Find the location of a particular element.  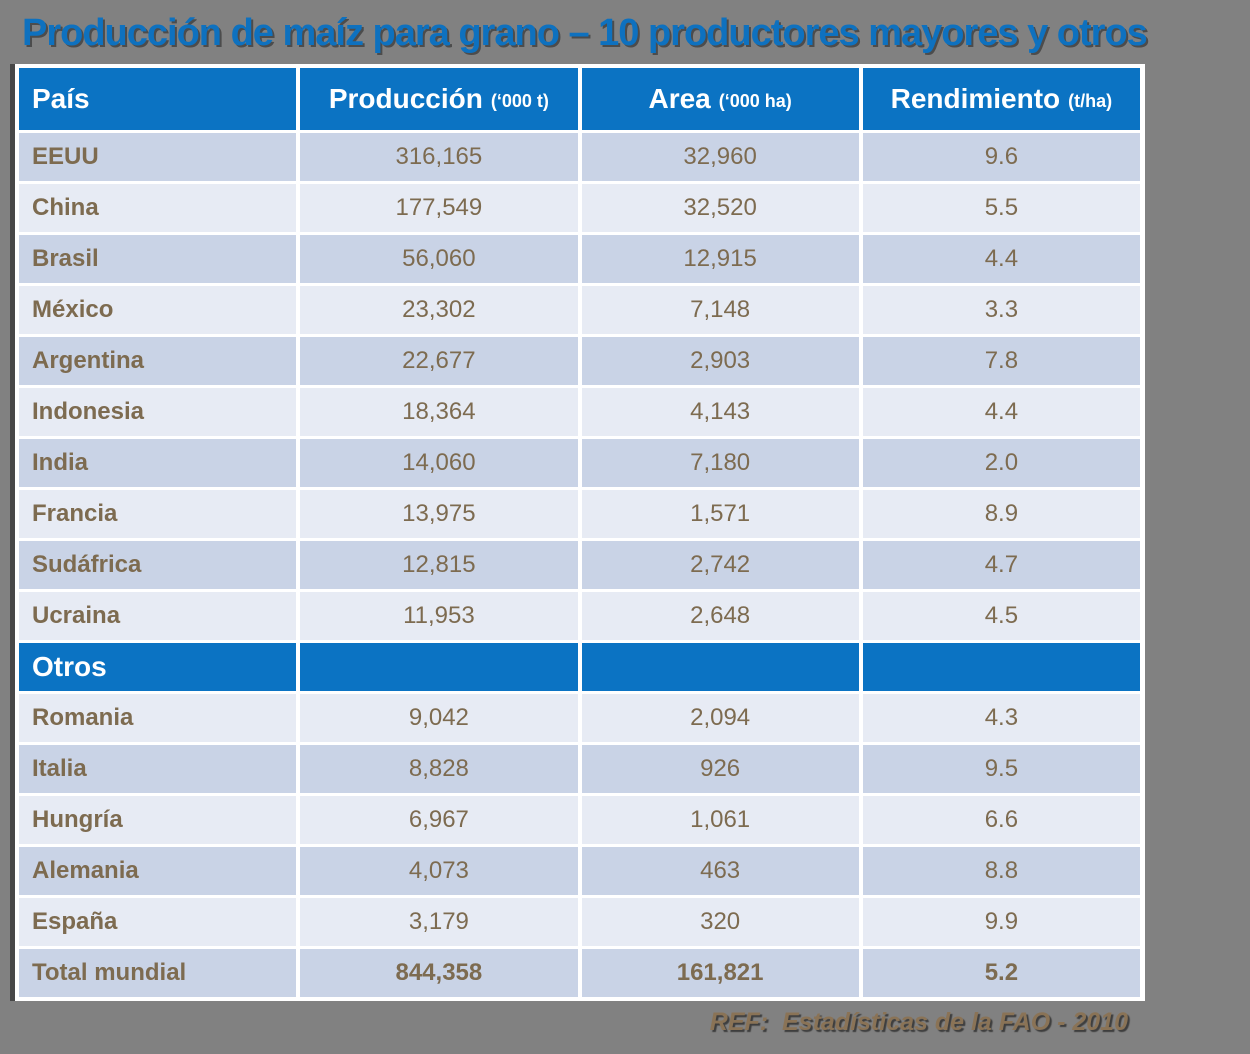

rendimiento-cell: 4.3 is located at coordinates (1001, 718).